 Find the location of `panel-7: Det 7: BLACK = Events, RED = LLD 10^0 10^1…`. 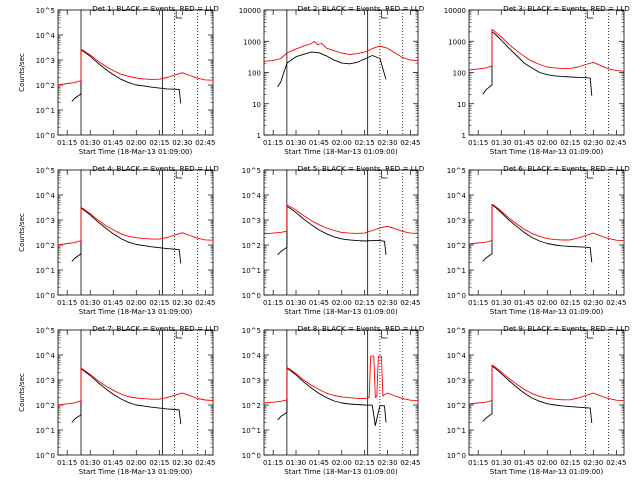

panel-7: Det 7: BLACK = Events, RED = LLD 10^0 10^1… is located at coordinates (118, 400).